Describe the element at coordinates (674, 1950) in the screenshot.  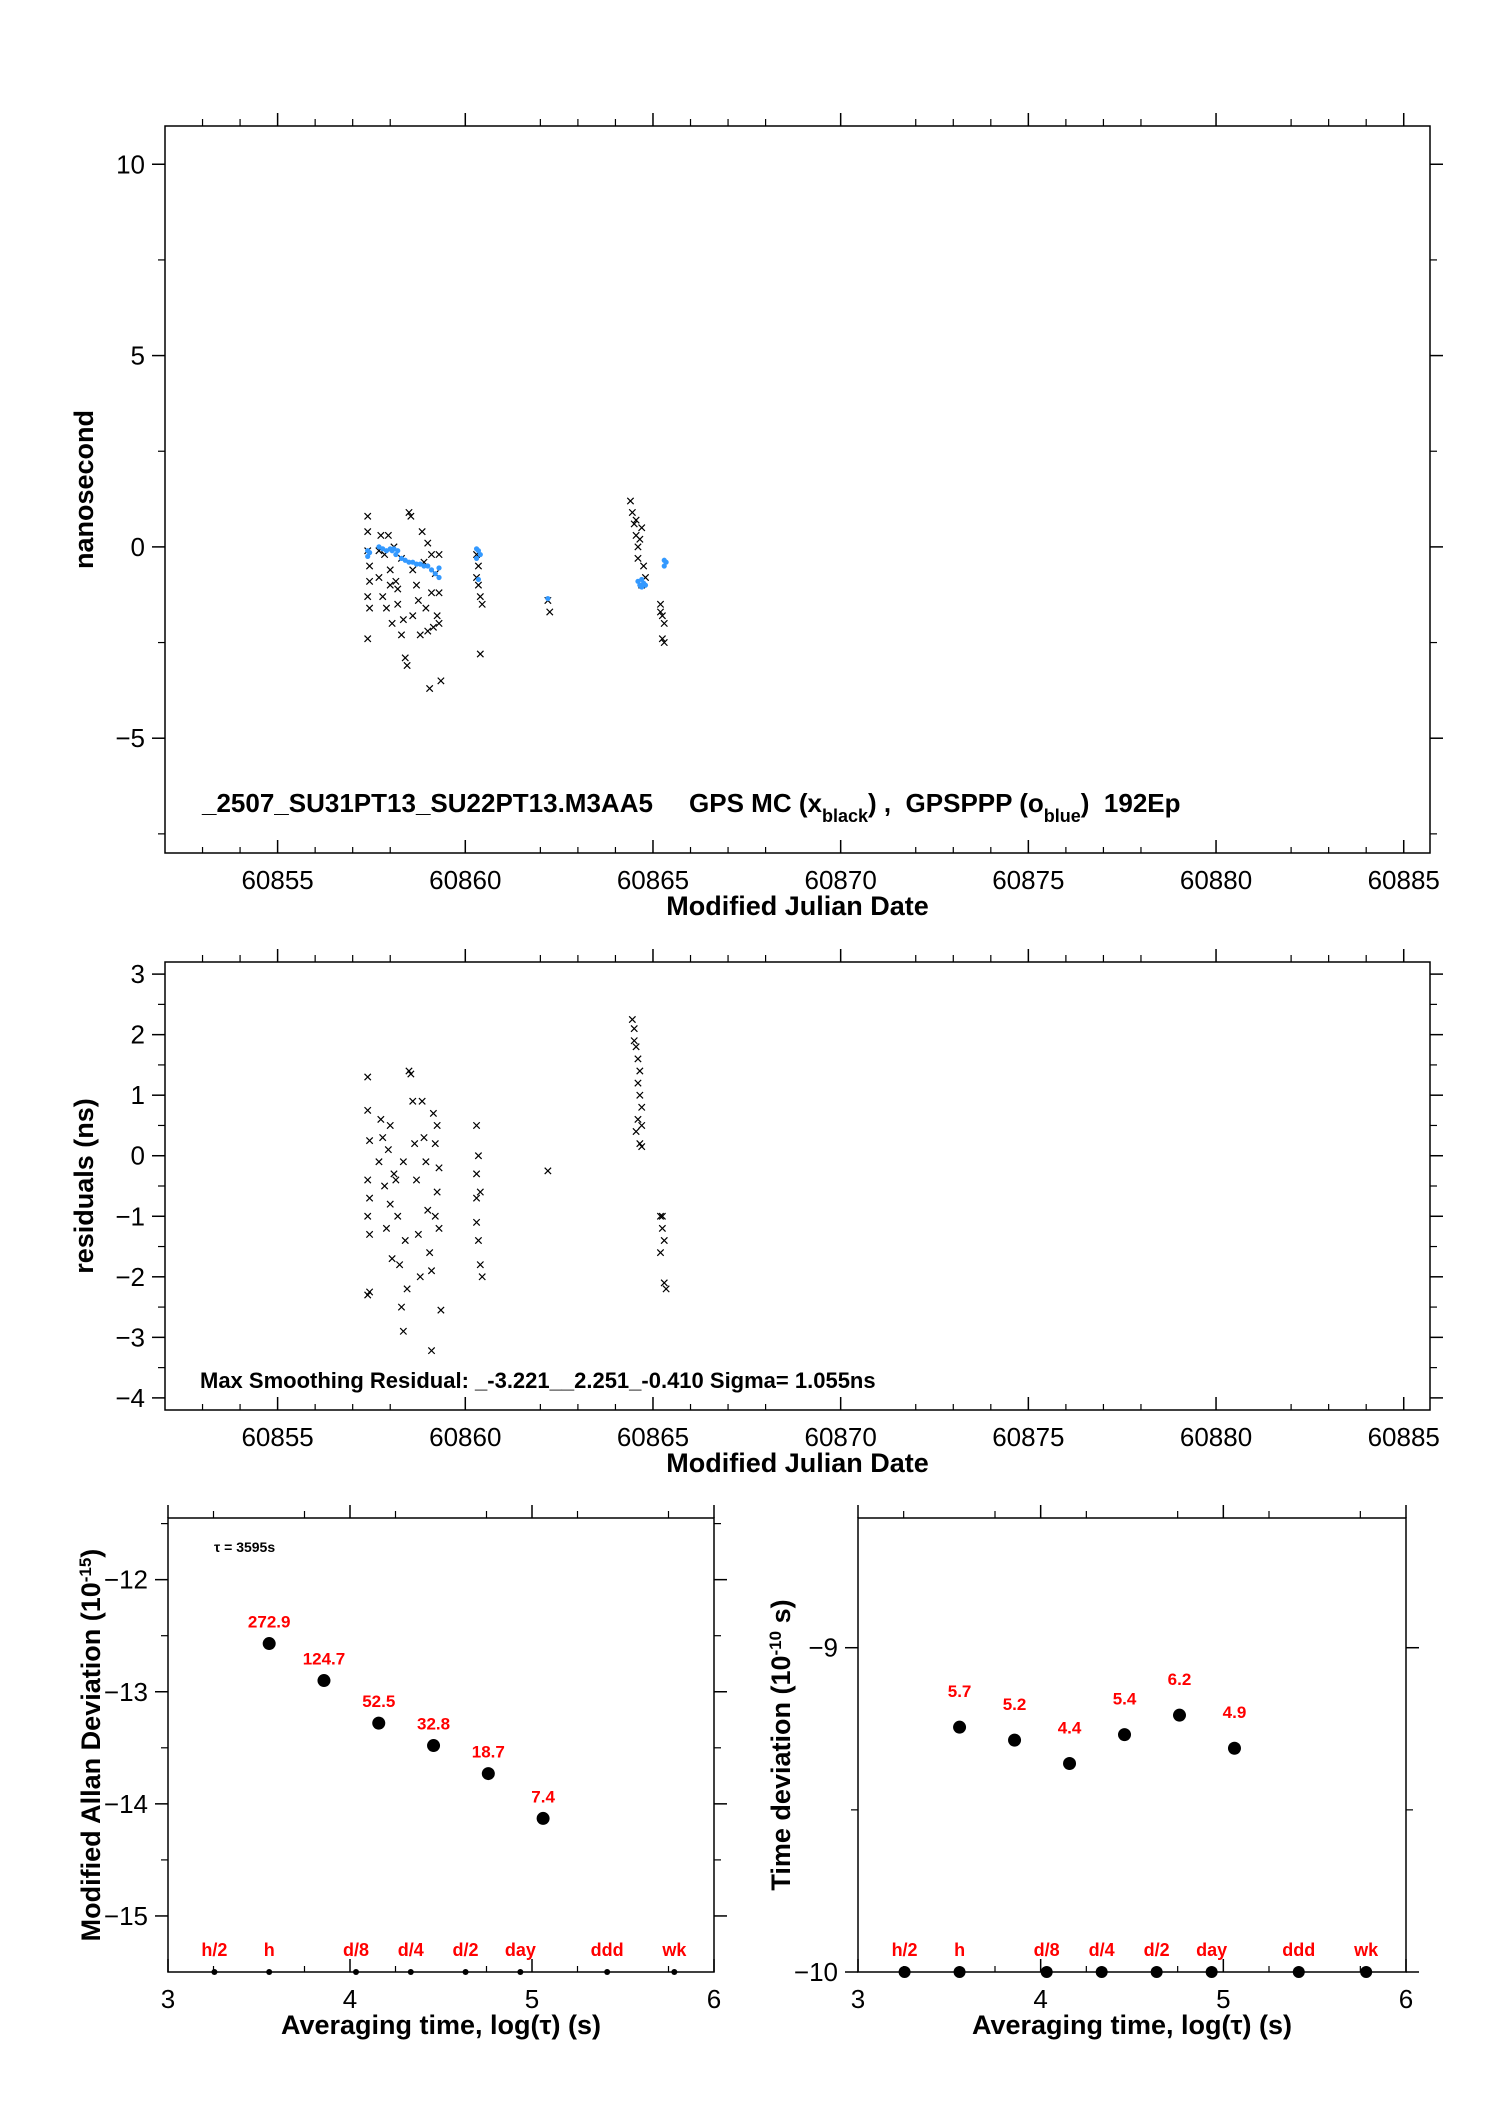
I see `interval-label: wk` at that location.